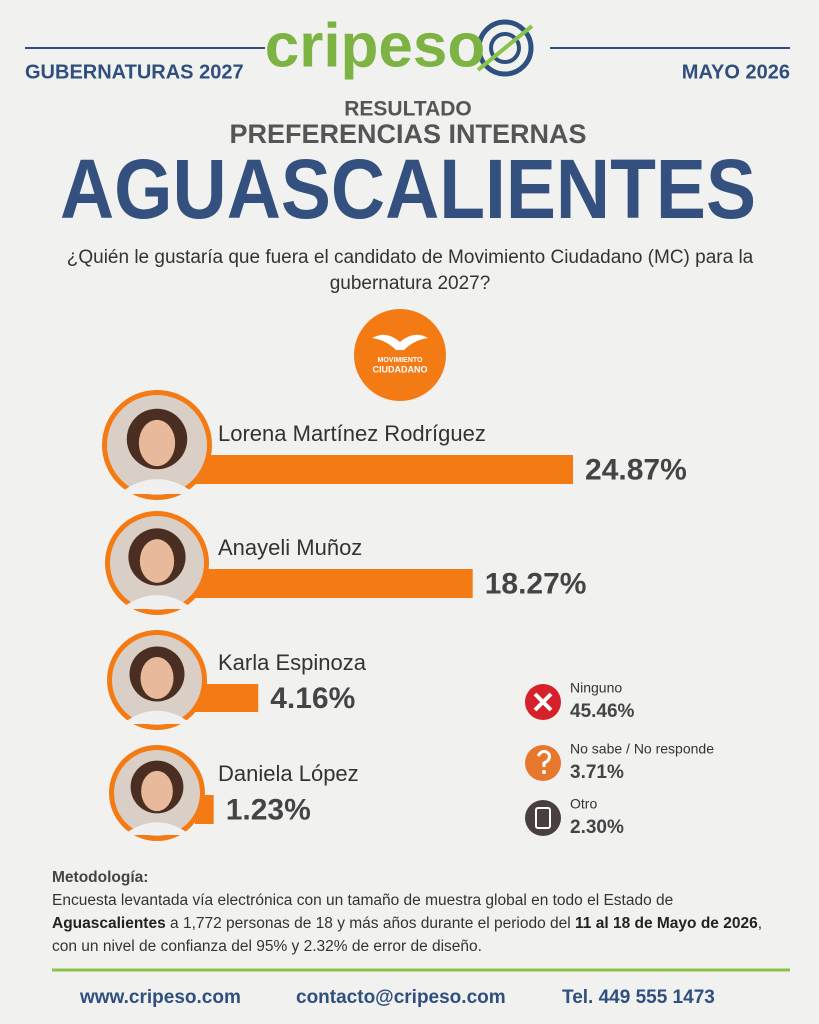  Describe the element at coordinates (666, 923) in the screenshot. I see `text: 11 al 18 de Mayo de 2026` at that location.